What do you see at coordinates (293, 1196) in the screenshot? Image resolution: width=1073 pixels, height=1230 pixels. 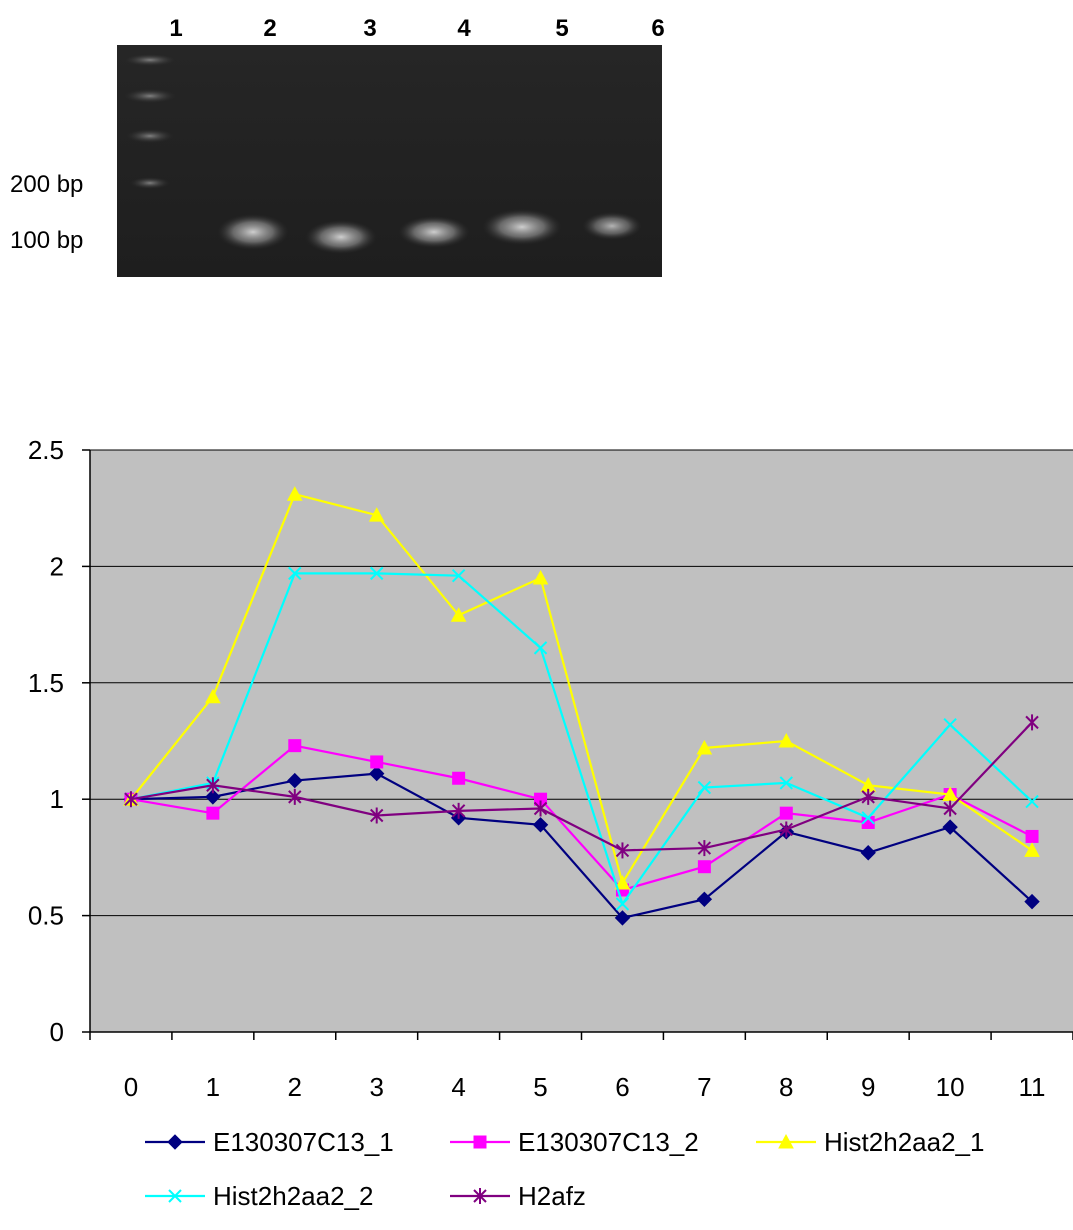 I see `legend-label: Hist2h2aa2_2` at bounding box center [293, 1196].